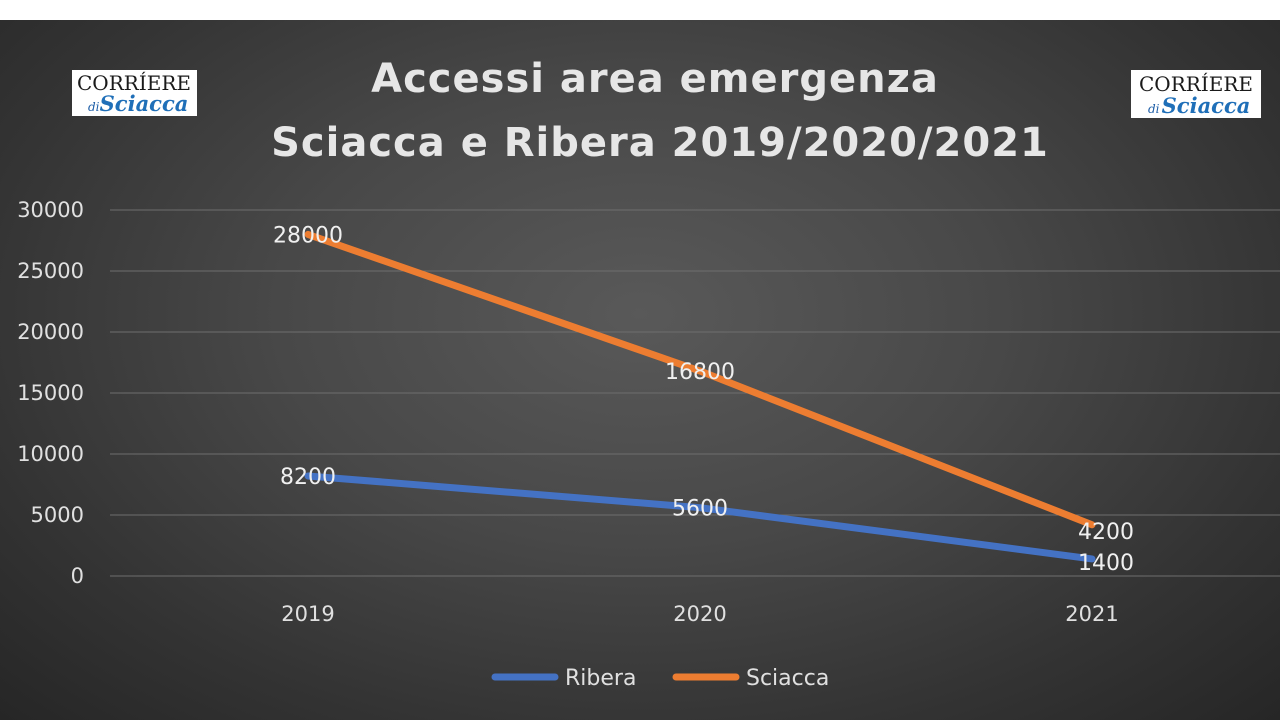  Describe the element at coordinates (1196, 84) in the screenshot. I see `logo-right-line1: CORRÍERE` at that location.